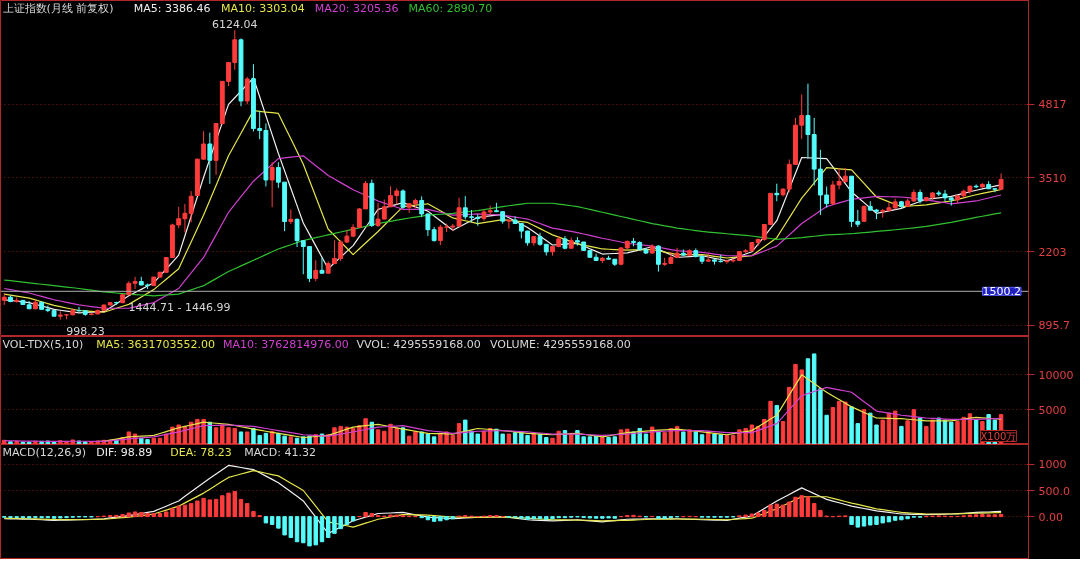 The height and width of the screenshot is (567, 1080). I want to click on y-axis-title: X100万, so click(998, 436).